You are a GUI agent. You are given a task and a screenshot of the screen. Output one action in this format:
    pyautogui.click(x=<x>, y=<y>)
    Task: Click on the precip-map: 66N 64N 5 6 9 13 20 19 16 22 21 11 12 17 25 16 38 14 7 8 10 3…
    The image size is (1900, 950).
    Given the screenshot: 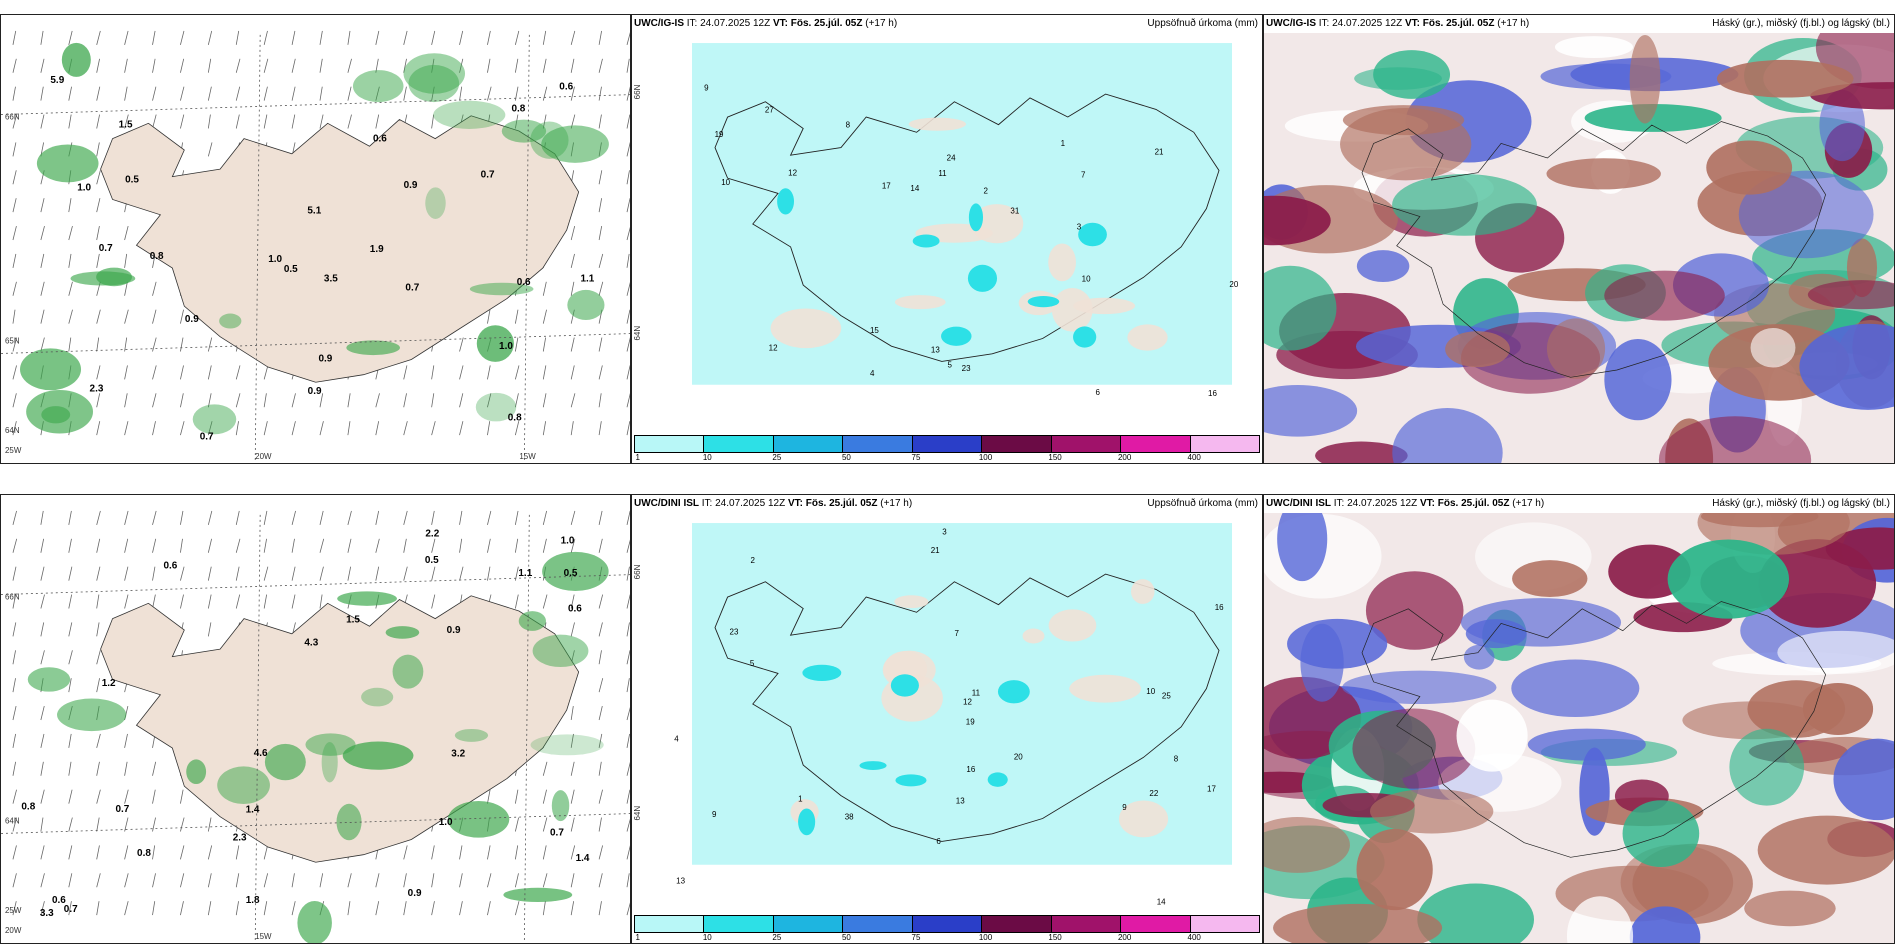 What is the action you would take?
    pyautogui.click(x=947, y=714)
    